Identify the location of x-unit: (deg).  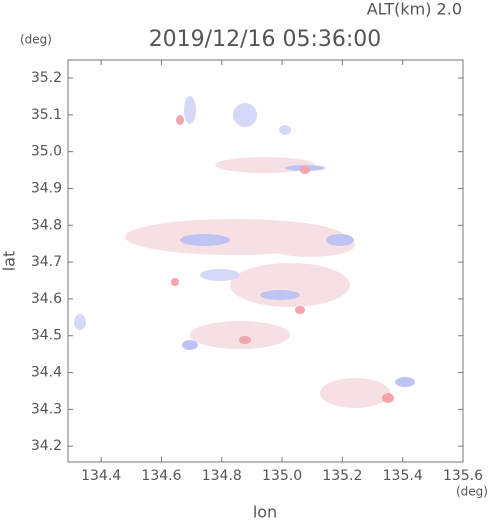
(472, 492).